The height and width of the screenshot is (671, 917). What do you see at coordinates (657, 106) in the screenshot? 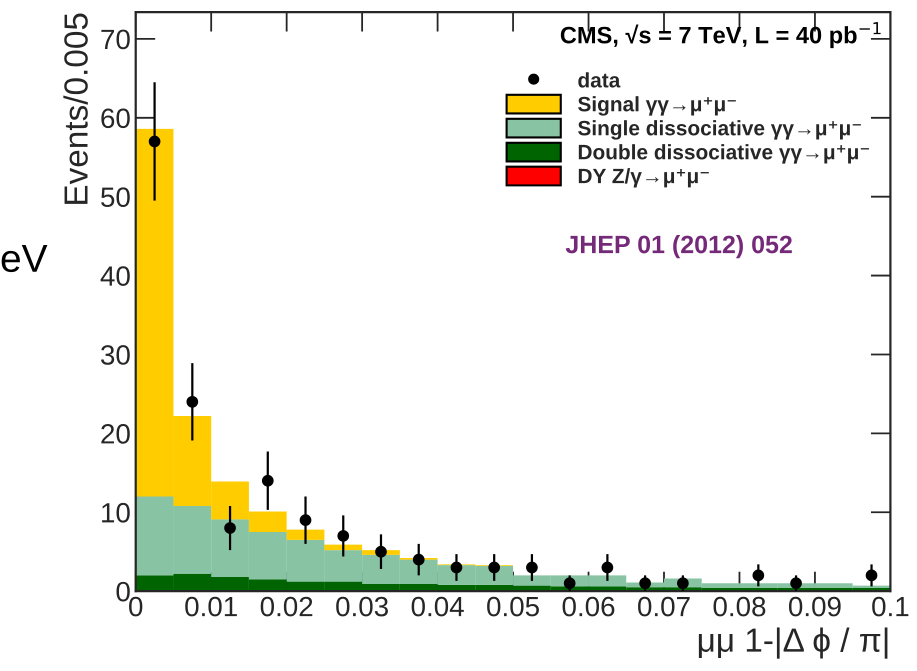
I see `legend-label: Signal γγ→μ⁺μ⁻` at bounding box center [657, 106].